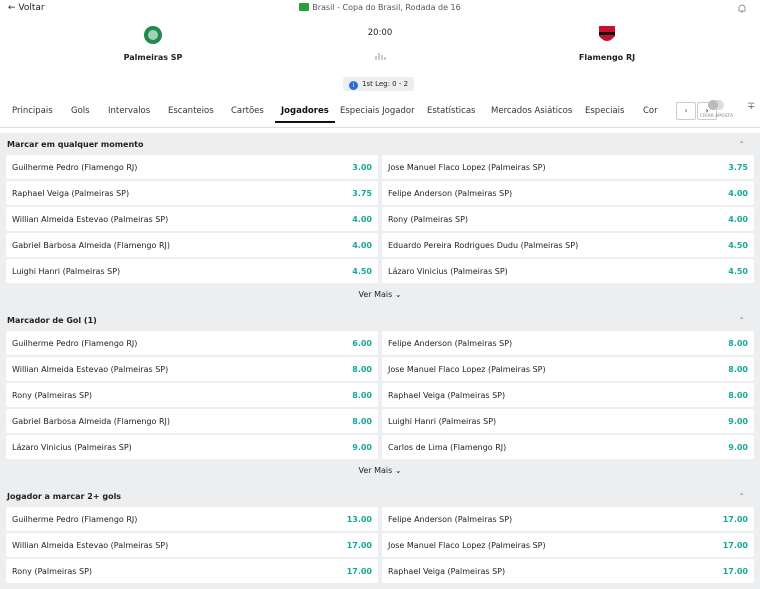 The width and height of the screenshot is (760, 589). What do you see at coordinates (75, 144) in the screenshot?
I see `section-title: Marcar em qualquer momento` at bounding box center [75, 144].